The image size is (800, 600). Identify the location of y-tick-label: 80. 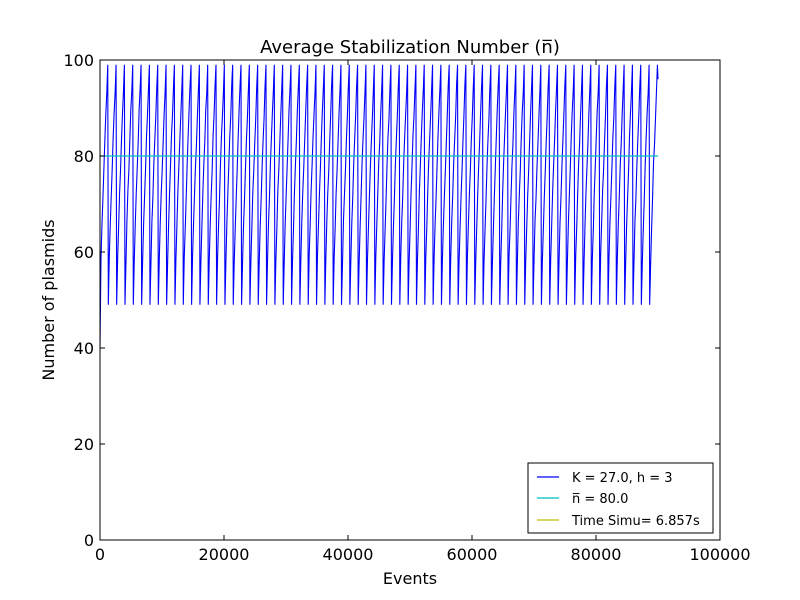
(84, 156).